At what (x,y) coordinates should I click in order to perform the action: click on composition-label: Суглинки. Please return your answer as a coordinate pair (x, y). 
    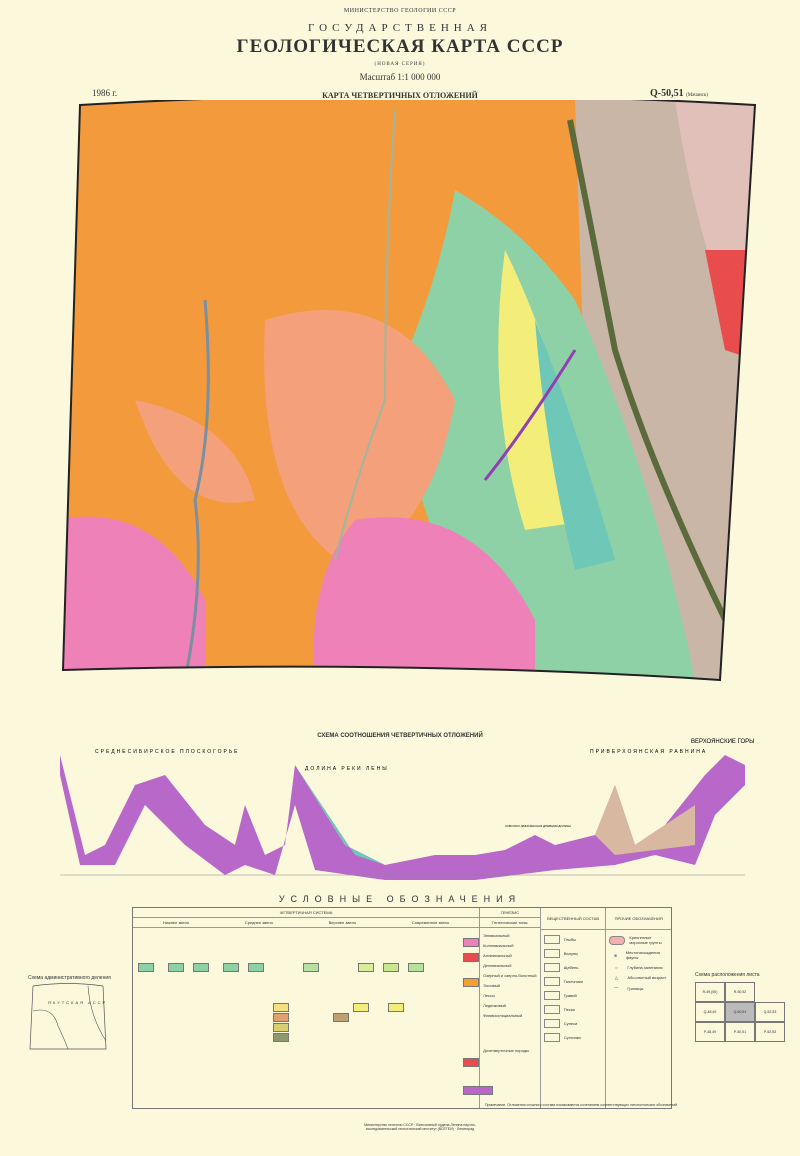
    Looking at the image, I should click on (572, 1037).